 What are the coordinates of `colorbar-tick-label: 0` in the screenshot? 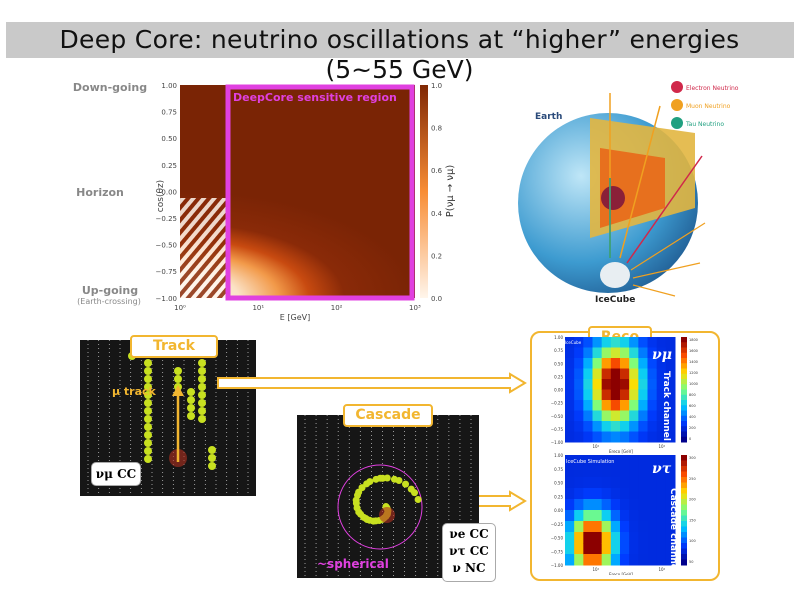 It's located at (690, 439).